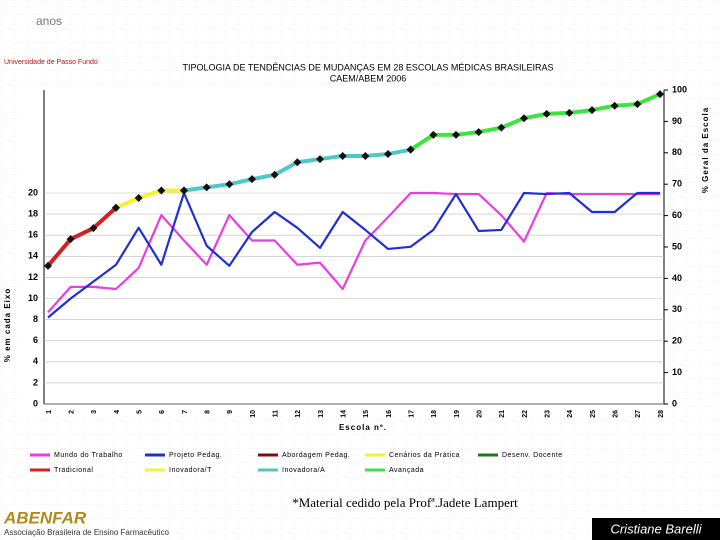  What do you see at coordinates (72, 412) in the screenshot?
I see `x-tick-label: 2` at bounding box center [72, 412].